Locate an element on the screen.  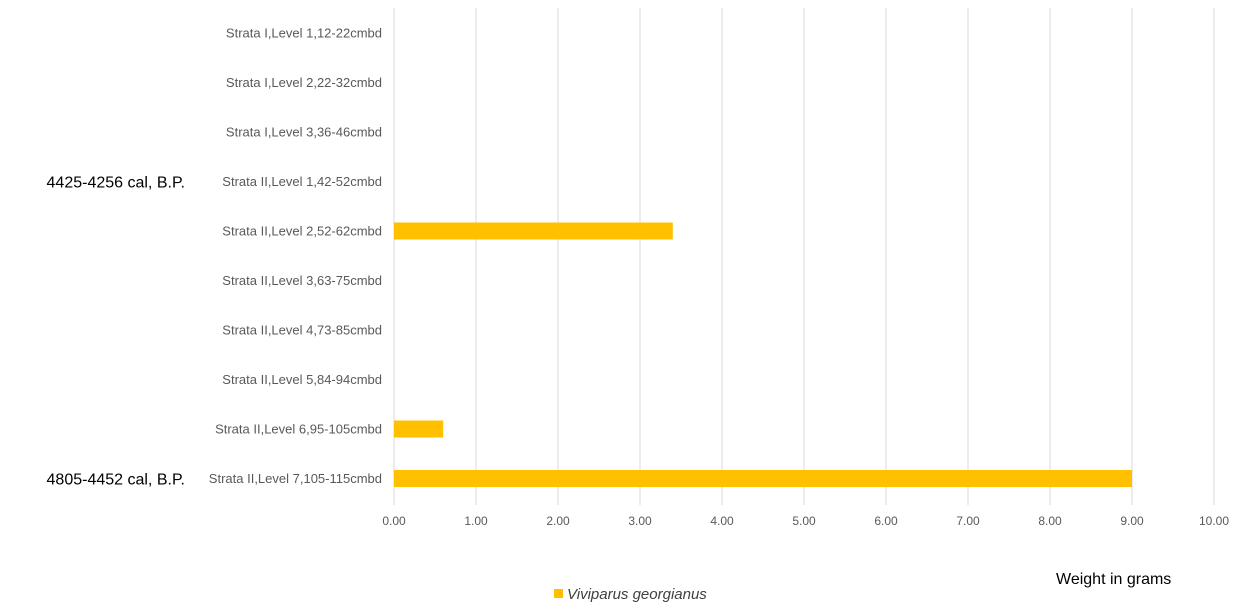
date-annotation: 4805-4452 cal, B.P. is located at coordinates (116, 480).